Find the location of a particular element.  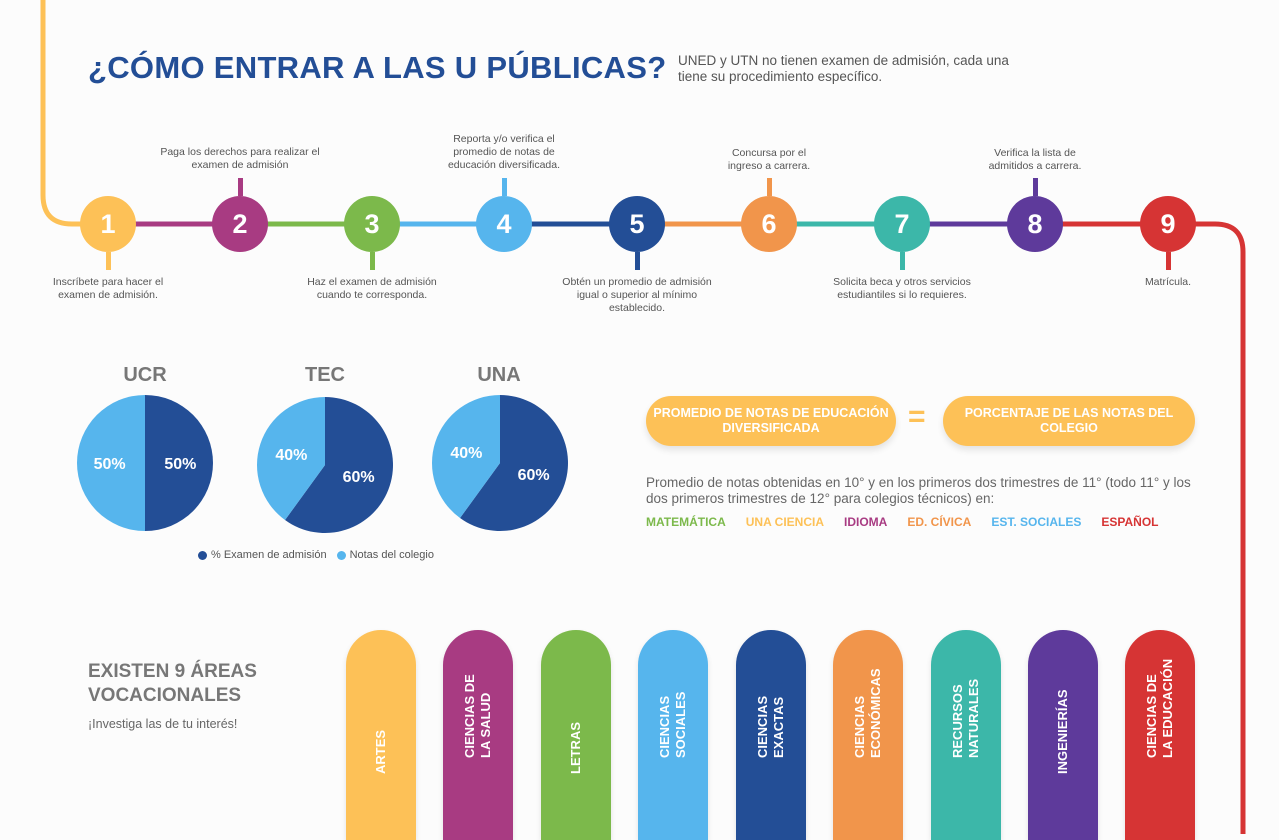

step-text-9: Matrícula. is located at coordinates (1168, 282).